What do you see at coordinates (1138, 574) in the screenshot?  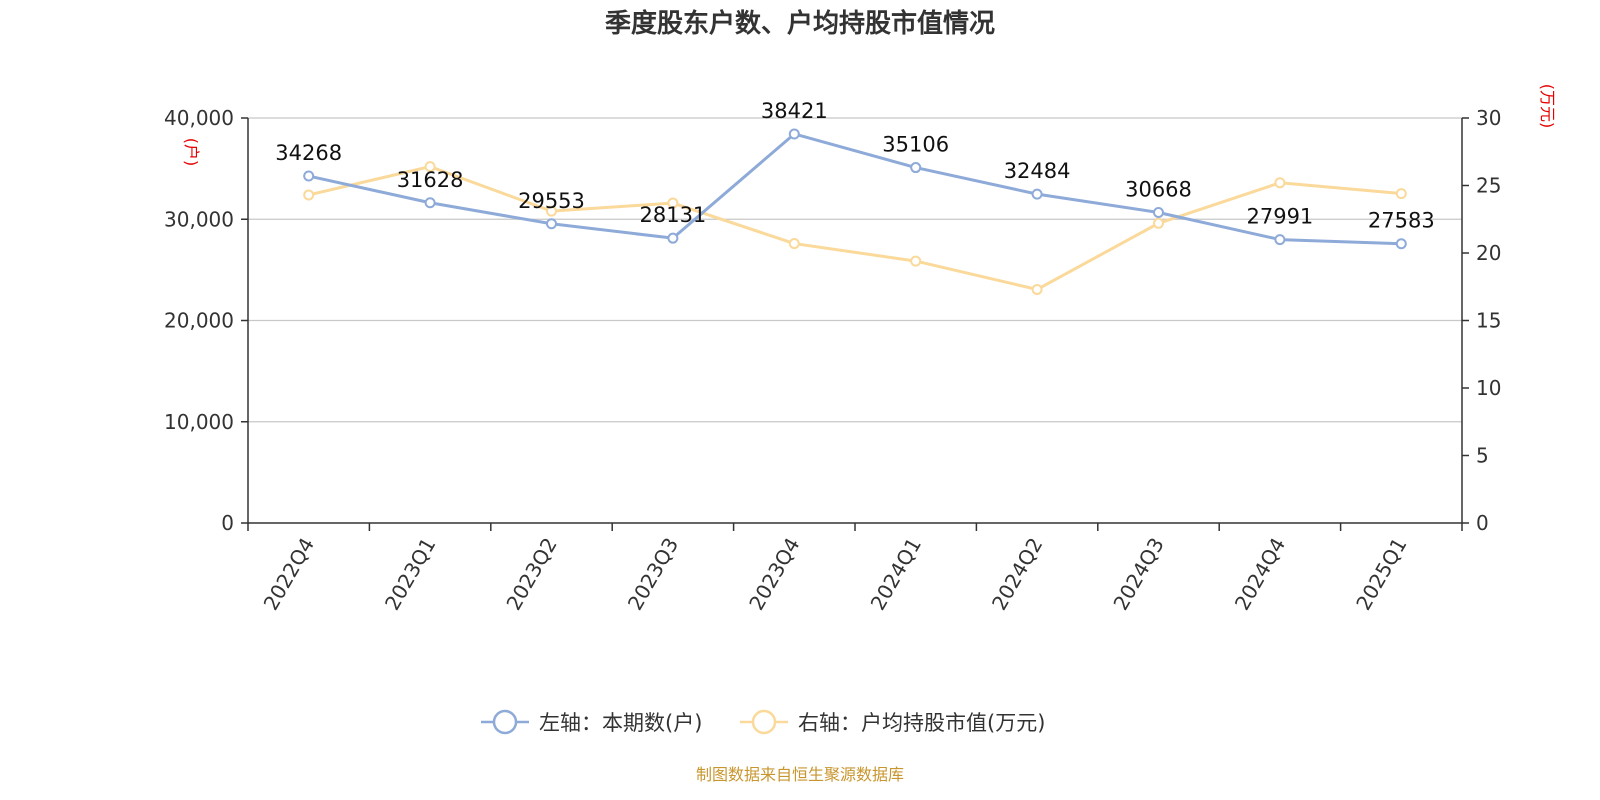 I see `x-axis-tick-label: 2024Q3` at bounding box center [1138, 574].